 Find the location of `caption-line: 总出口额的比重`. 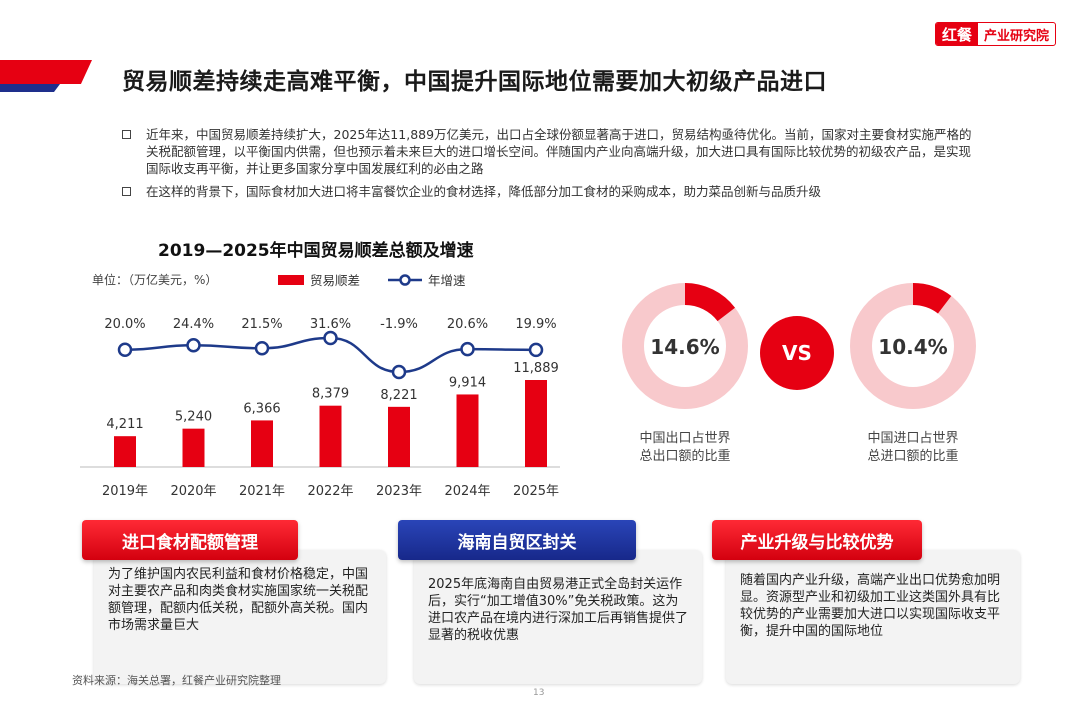

caption-line: 总出口额的比重 is located at coordinates (685, 456).